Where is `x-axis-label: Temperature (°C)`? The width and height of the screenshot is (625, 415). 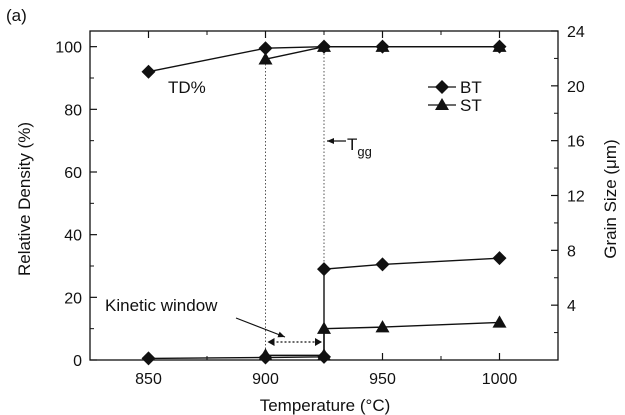
x-axis-label: Temperature (°C) is located at coordinates (325, 405).